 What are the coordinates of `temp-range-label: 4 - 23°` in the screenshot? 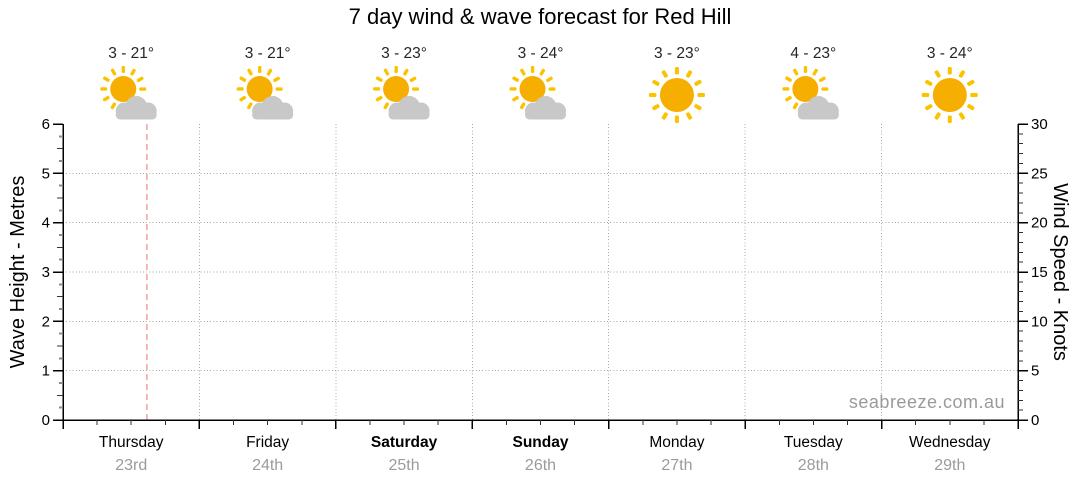 It's located at (813, 53).